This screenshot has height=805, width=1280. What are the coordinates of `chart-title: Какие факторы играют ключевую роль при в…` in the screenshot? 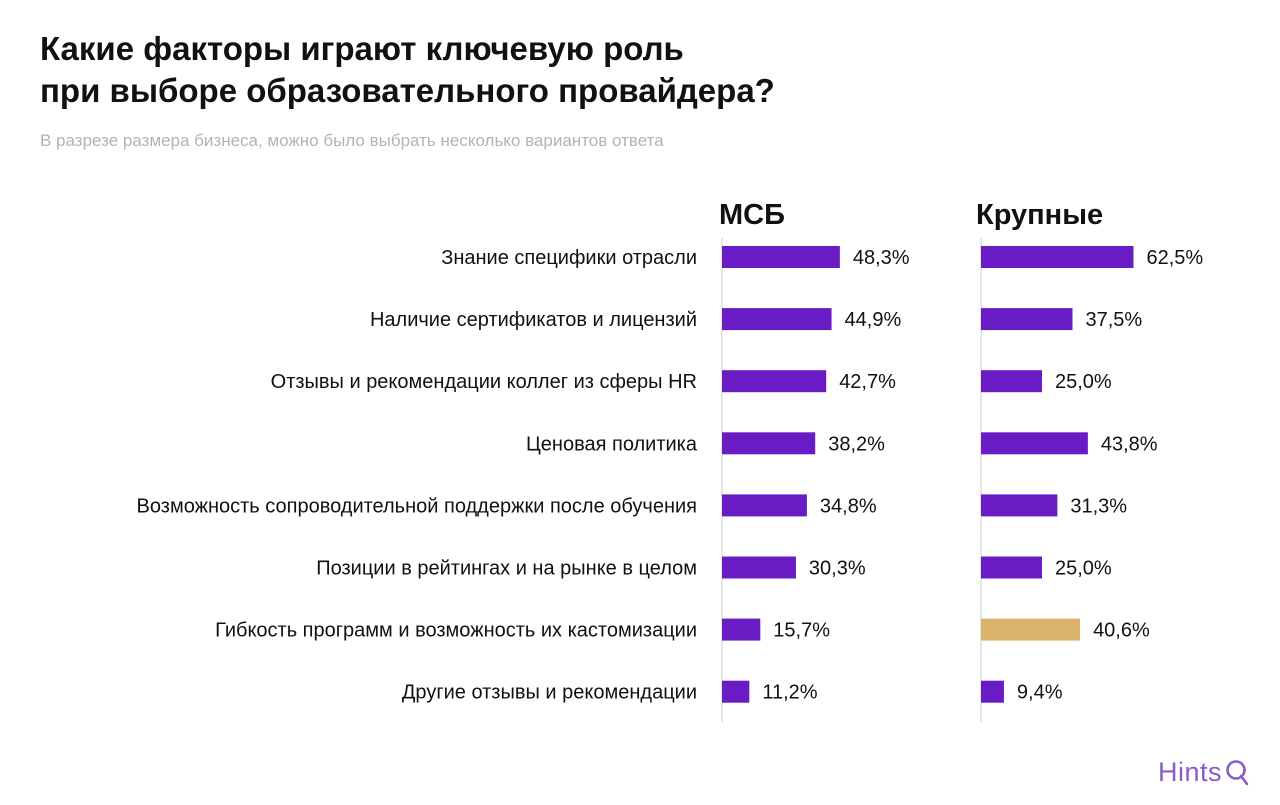 It's located at (407, 70).